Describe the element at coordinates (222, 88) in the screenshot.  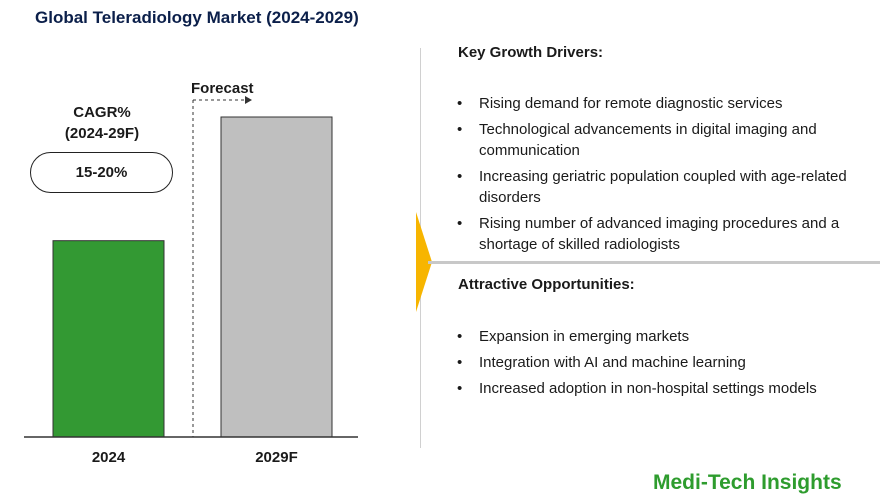
I see `forecast-label: Forecast` at that location.